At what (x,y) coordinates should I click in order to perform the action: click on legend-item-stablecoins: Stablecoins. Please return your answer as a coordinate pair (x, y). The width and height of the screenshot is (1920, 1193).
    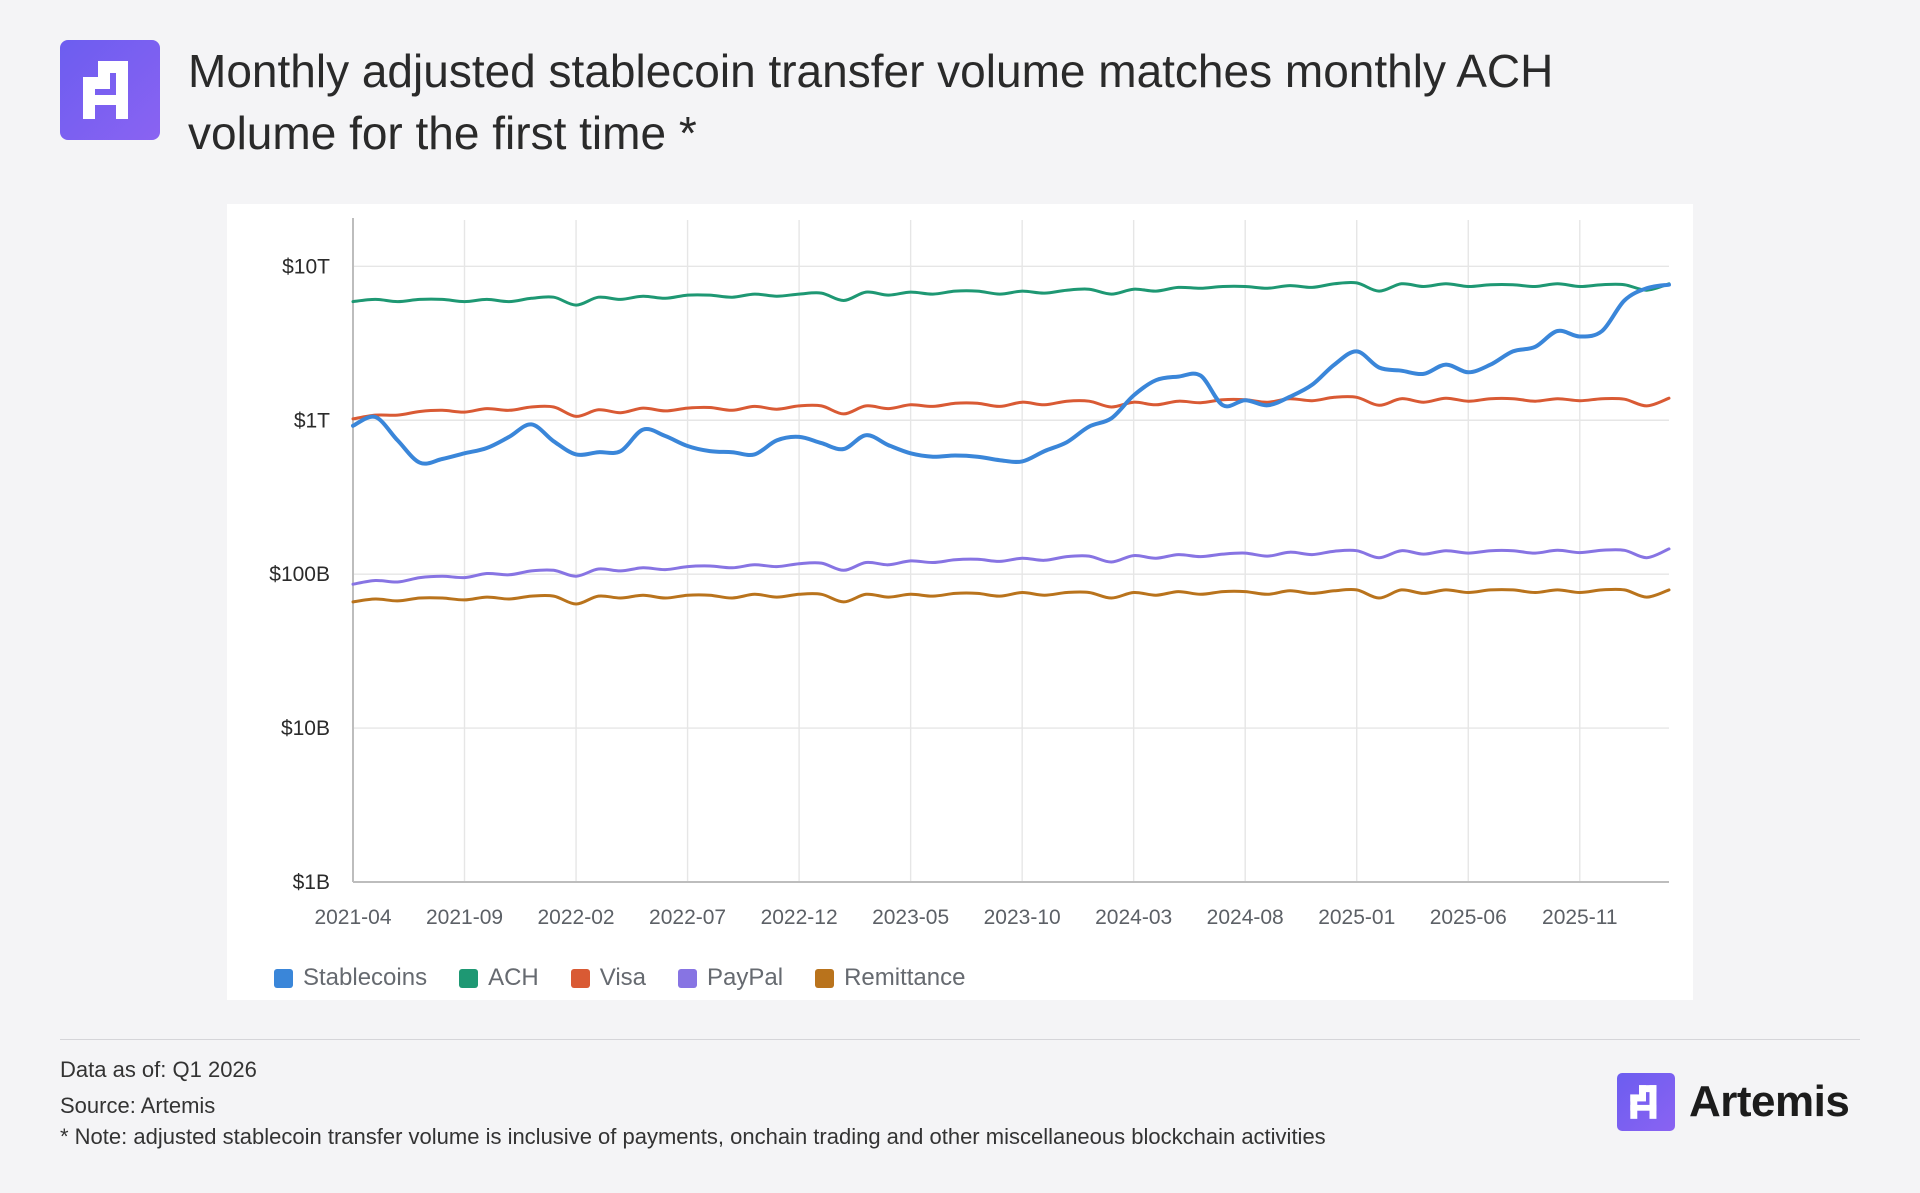
    Looking at the image, I should click on (350, 978).